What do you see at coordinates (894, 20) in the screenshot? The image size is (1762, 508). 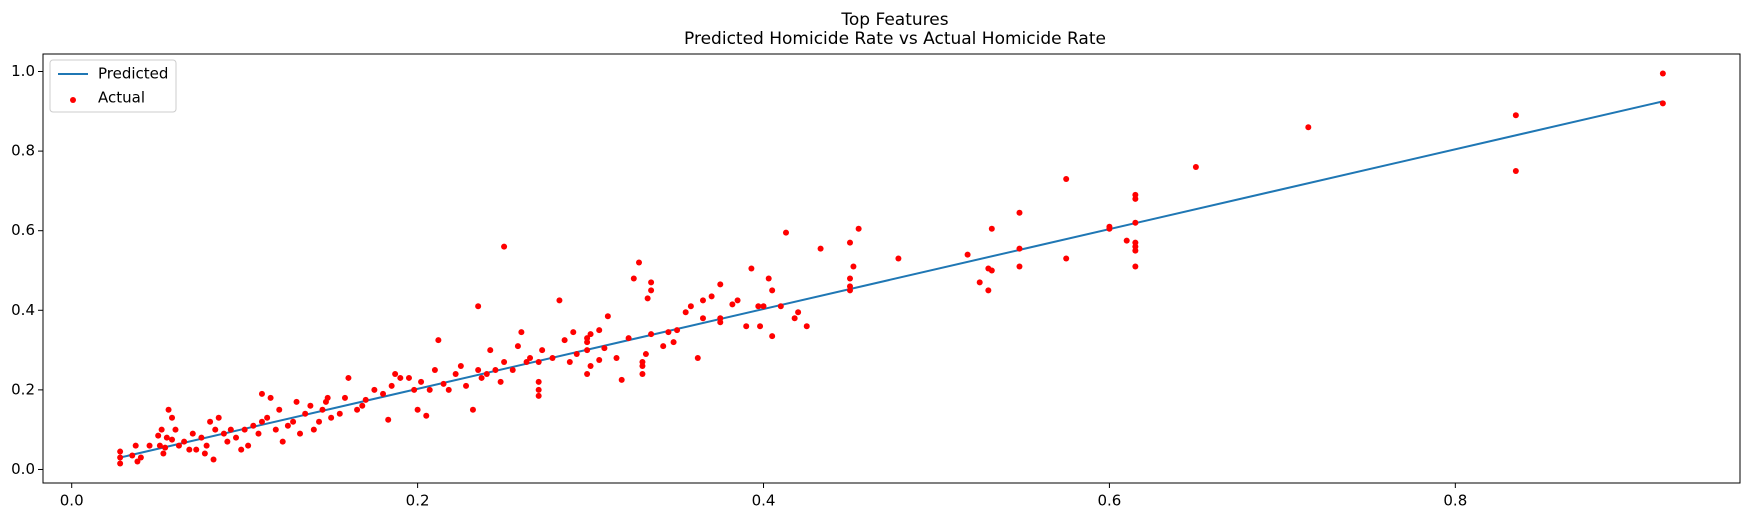 I see `chart-title: Top Features` at bounding box center [894, 20].